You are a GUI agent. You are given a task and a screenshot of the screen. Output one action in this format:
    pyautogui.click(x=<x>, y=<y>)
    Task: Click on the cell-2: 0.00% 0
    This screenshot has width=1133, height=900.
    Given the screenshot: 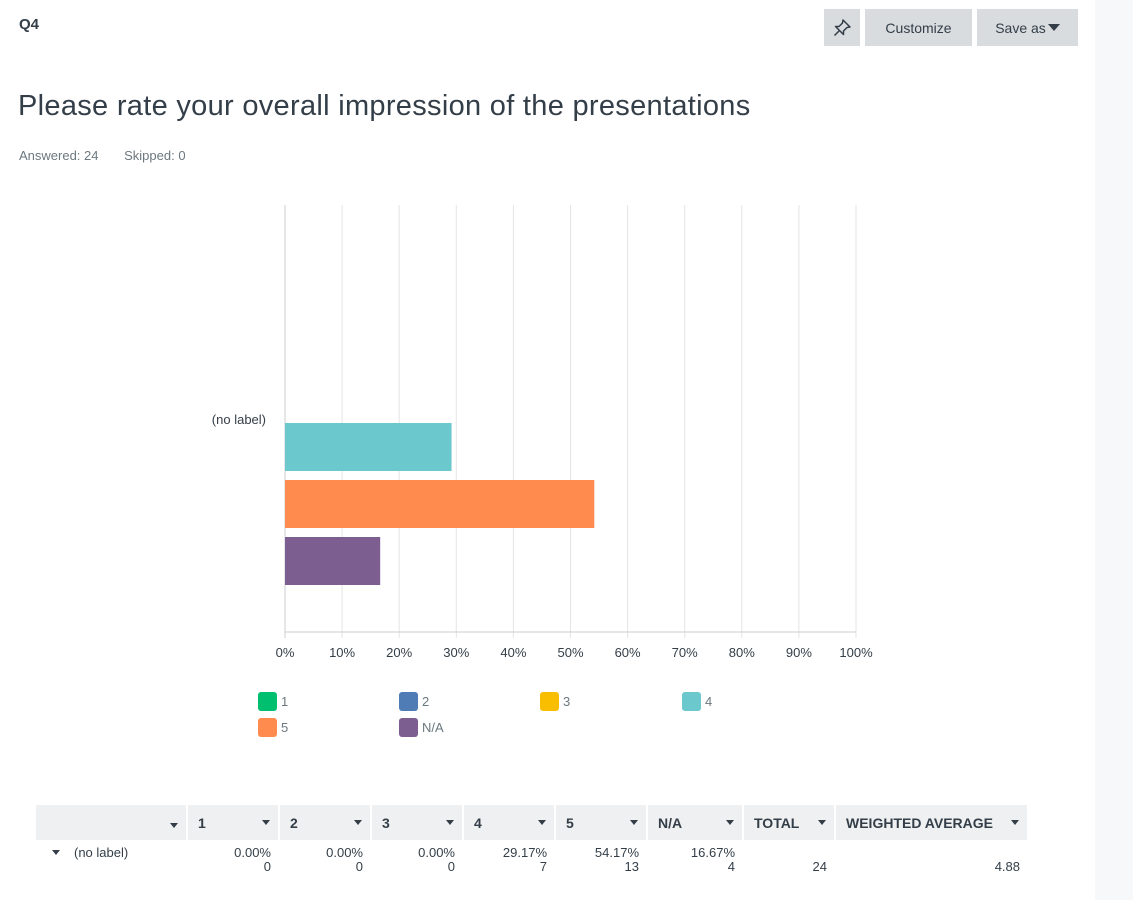 What is the action you would take?
    pyautogui.click(x=344, y=859)
    